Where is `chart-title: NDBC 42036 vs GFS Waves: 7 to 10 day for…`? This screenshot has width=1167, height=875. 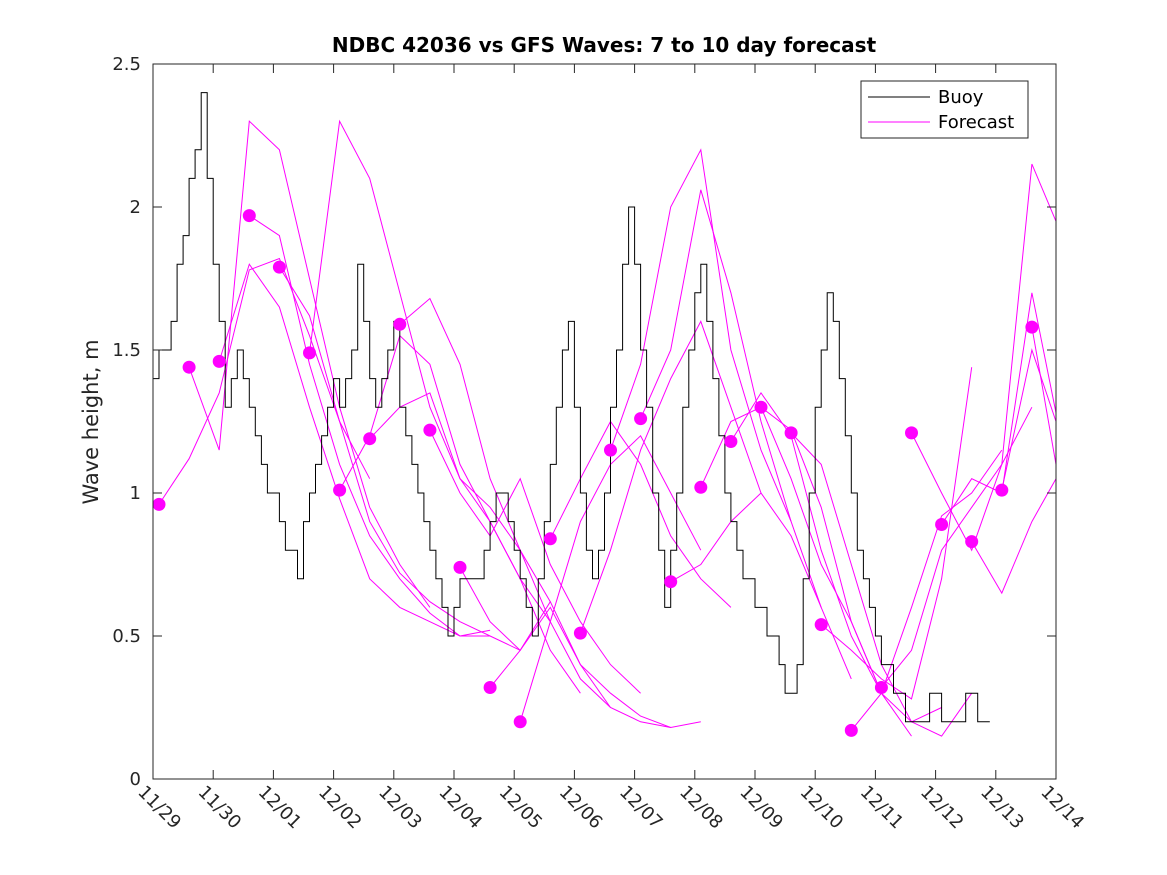
chart-title: NDBC 42036 vs GFS Waves: 7 to 10 day for… is located at coordinates (604, 45).